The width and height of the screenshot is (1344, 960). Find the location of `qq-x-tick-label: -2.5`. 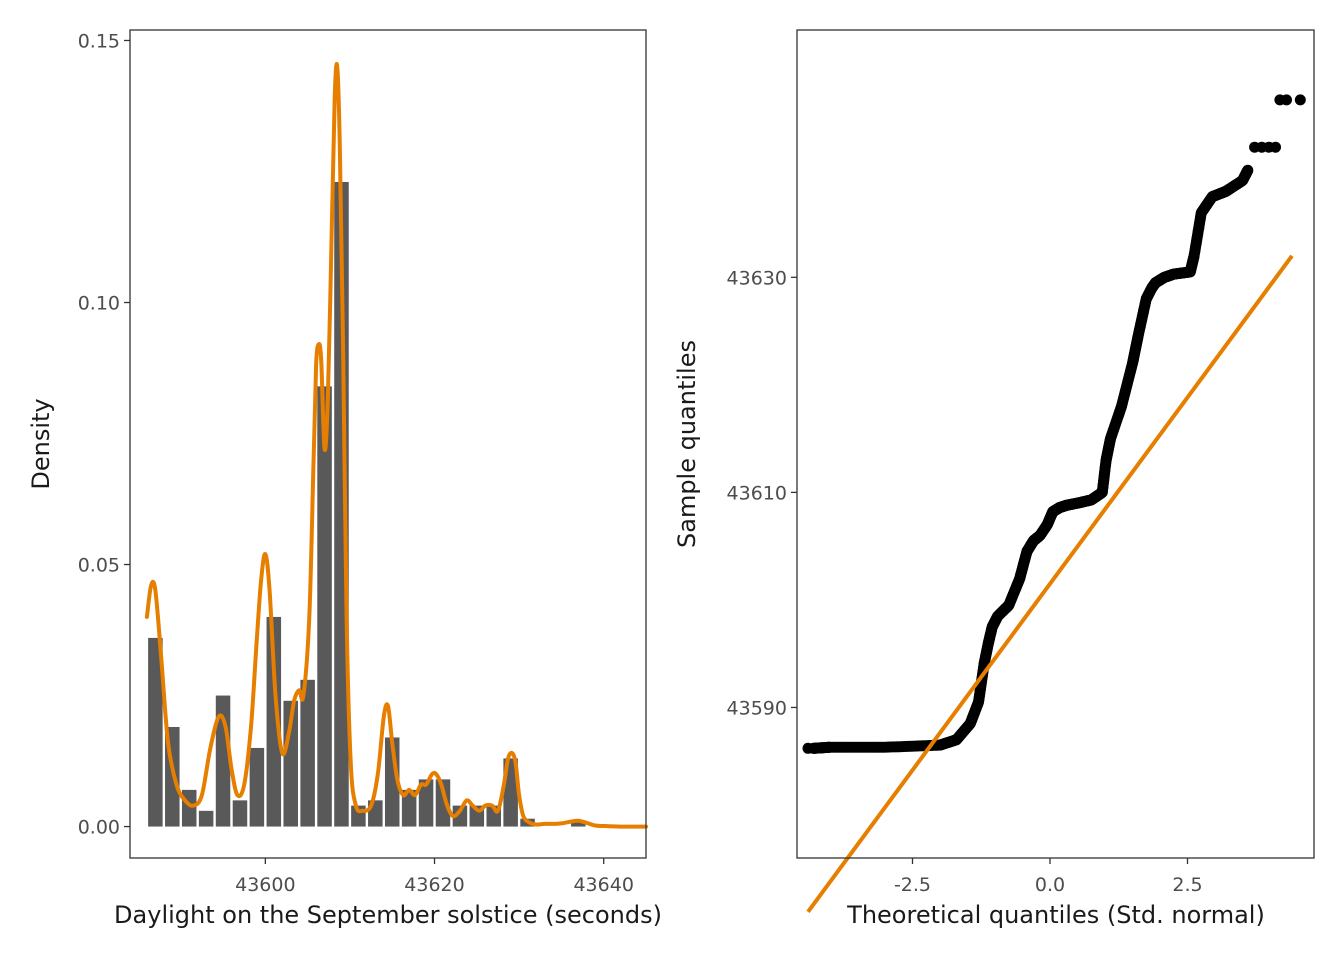

qq-x-tick-label: -2.5 is located at coordinates (912, 885).